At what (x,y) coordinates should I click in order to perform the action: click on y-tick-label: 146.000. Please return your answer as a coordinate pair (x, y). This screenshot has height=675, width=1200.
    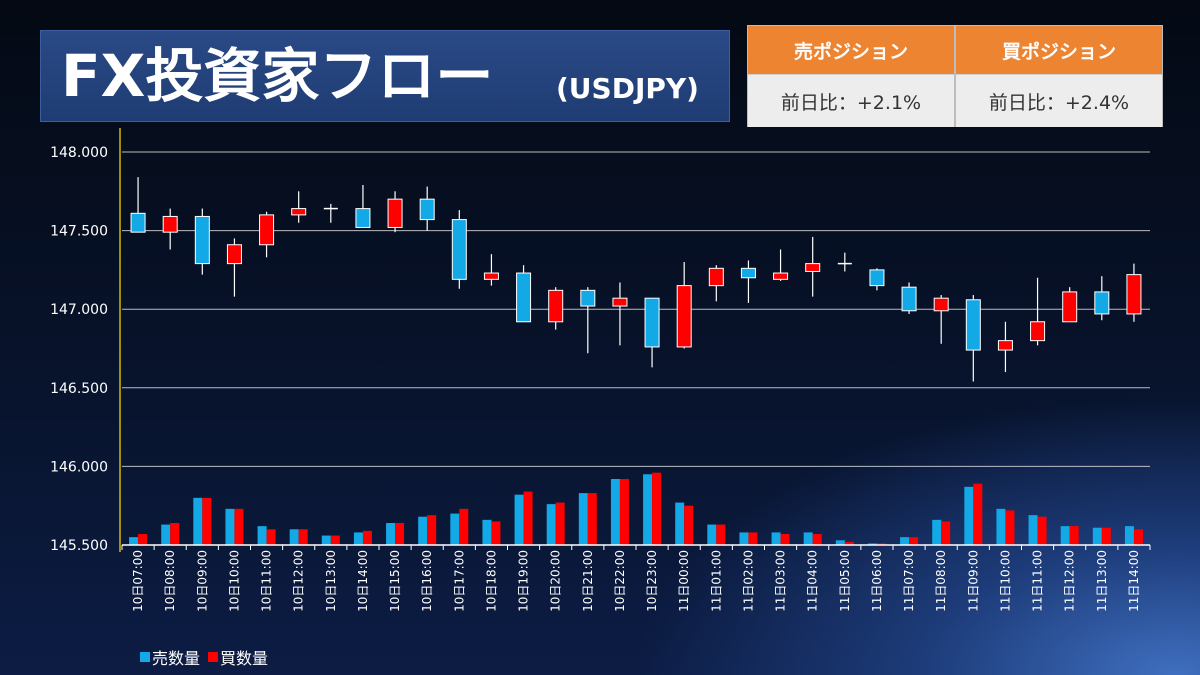
    Looking at the image, I should click on (79, 467).